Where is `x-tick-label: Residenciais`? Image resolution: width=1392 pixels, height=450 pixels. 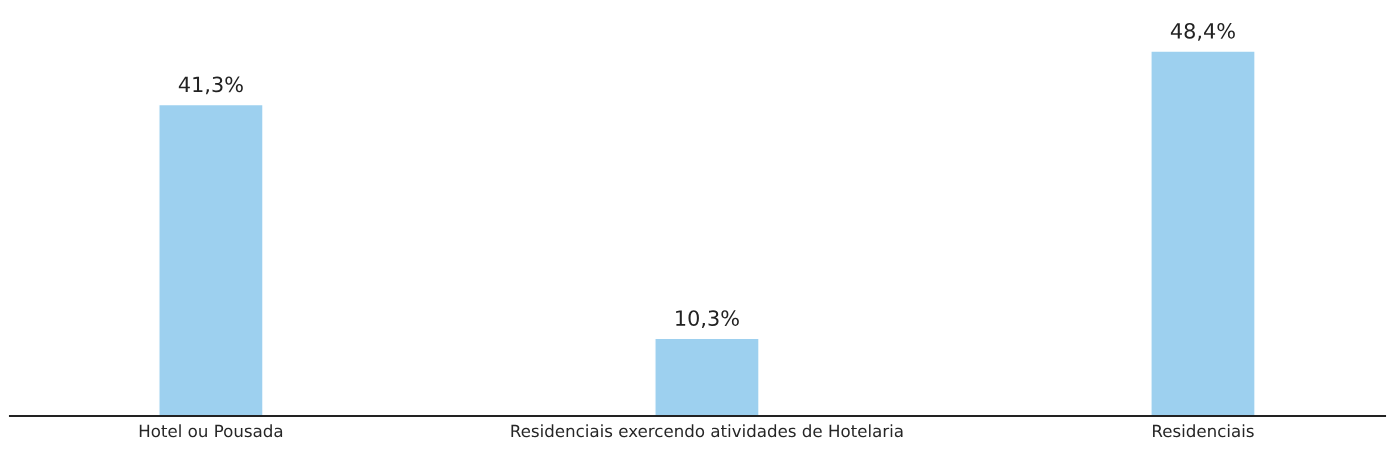
x-tick-label: Residenciais is located at coordinates (1203, 431).